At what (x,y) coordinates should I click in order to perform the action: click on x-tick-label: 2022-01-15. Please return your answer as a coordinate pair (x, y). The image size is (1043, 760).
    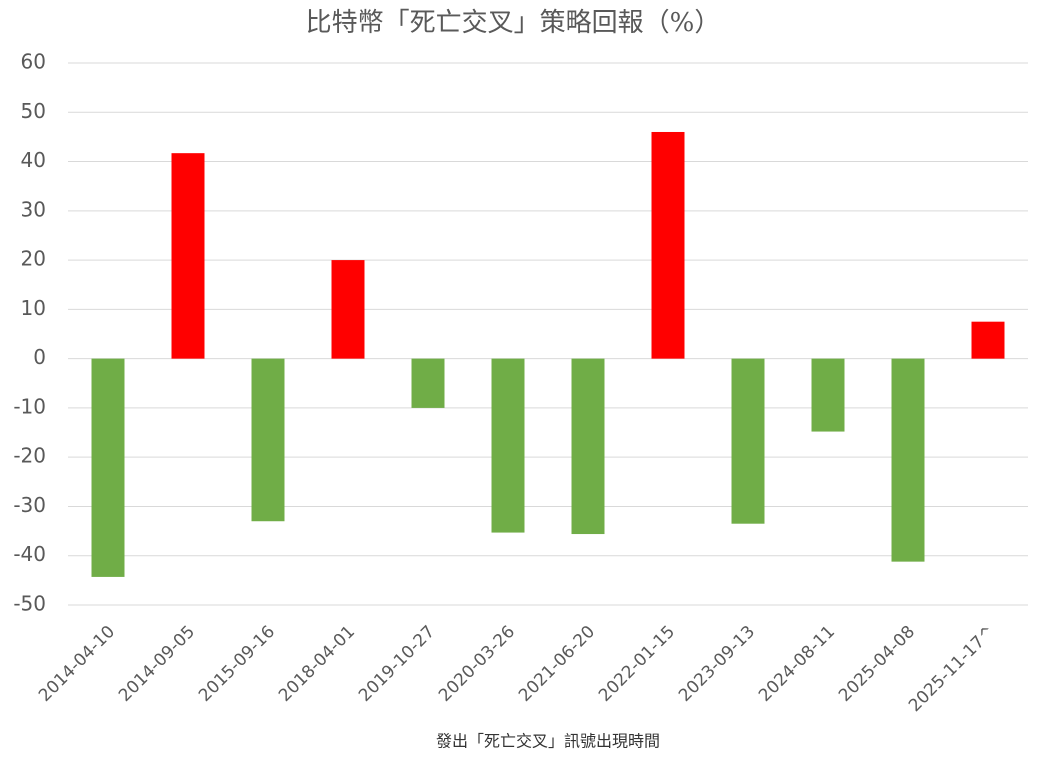
    Looking at the image, I should click on (637, 664).